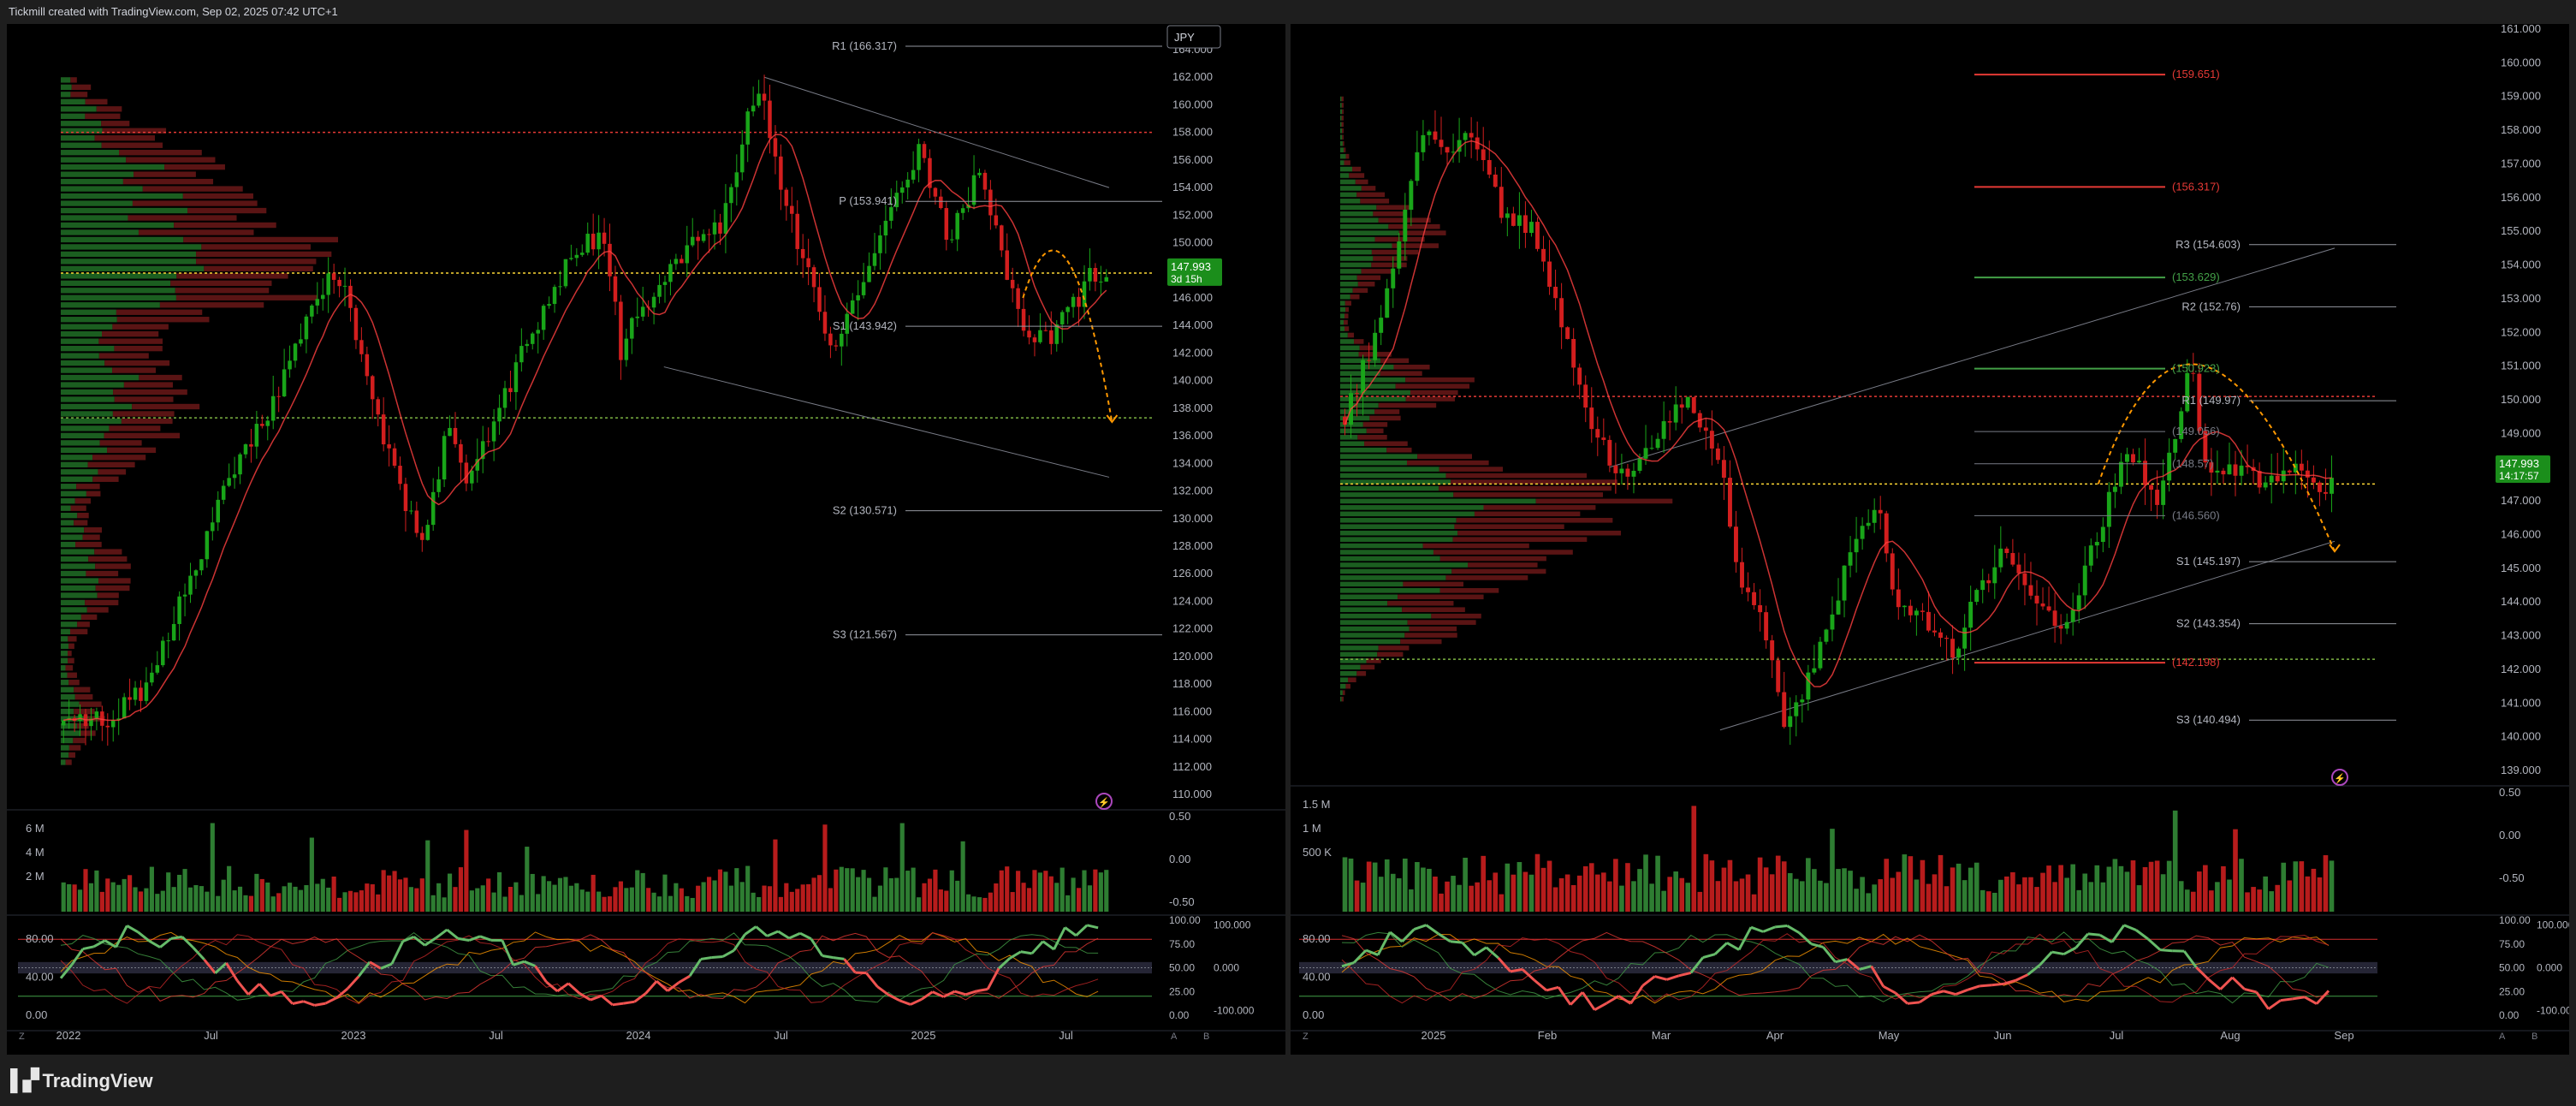 This screenshot has height=1106, width=2576. Describe the element at coordinates (1179, 1015) in the screenshot. I see `stoch-axis-label: 0.00` at that location.